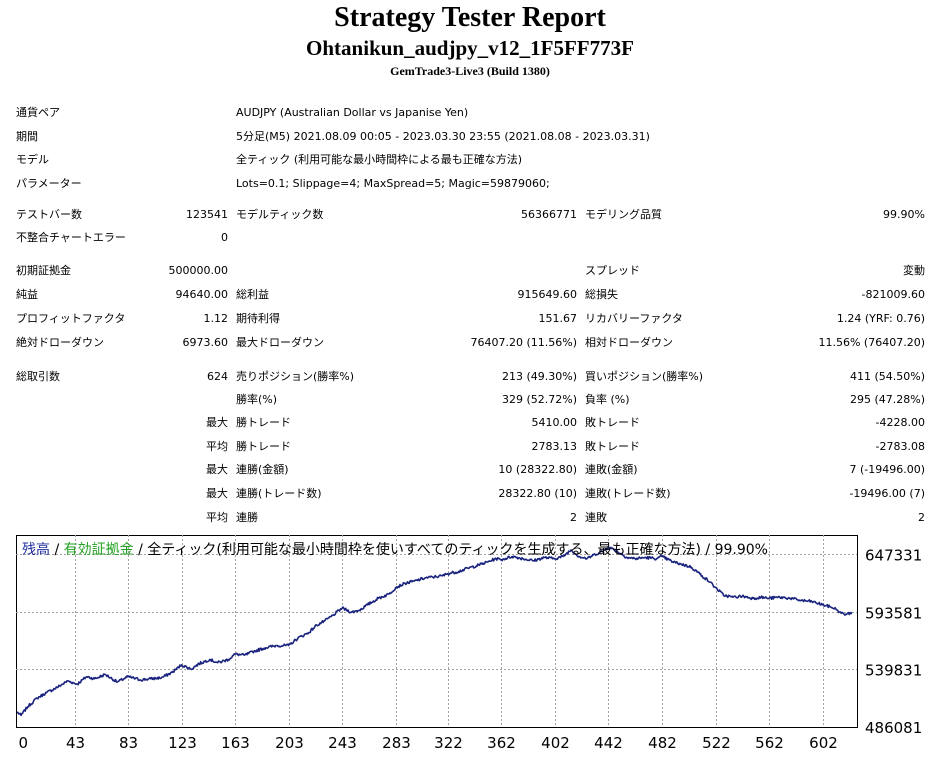 The width and height of the screenshot is (940, 761). I want to click on stat-label: テストバー数, so click(49, 214).